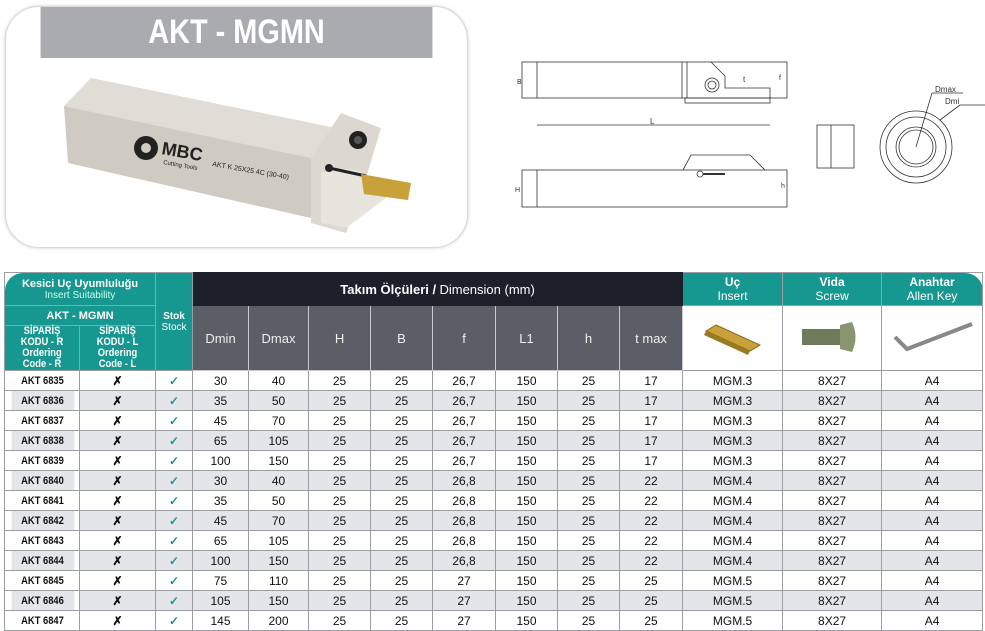  Describe the element at coordinates (236, 32) in the screenshot. I see `product-title: AKT - MGMN` at that location.